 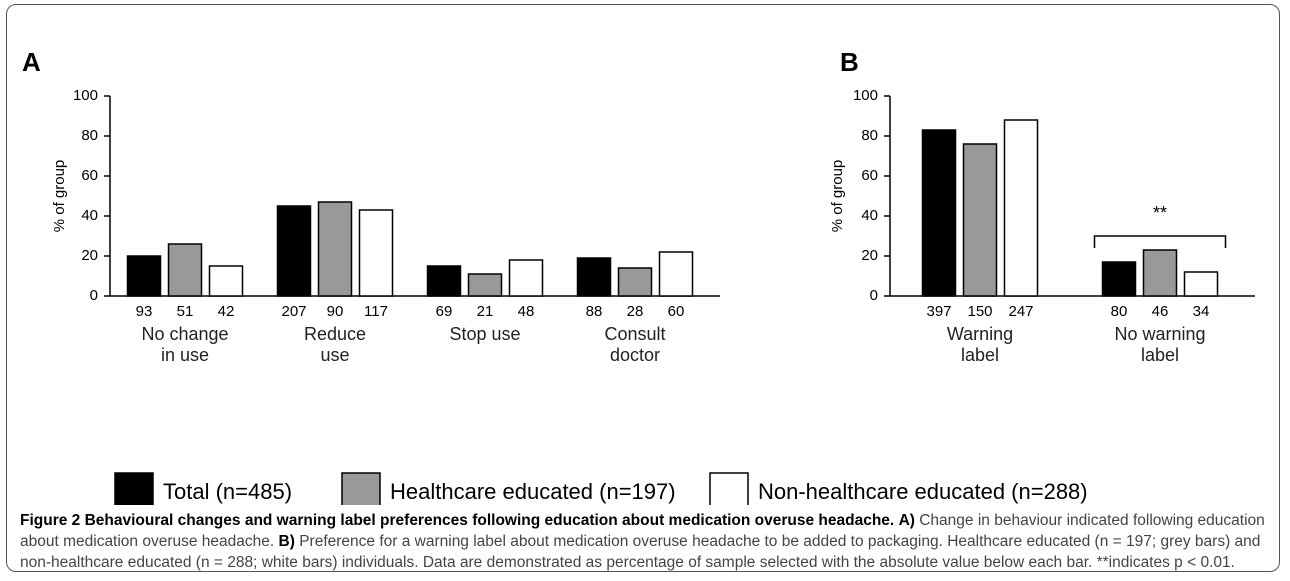 What do you see at coordinates (1160, 241) in the screenshot?
I see `significance-bracket` at bounding box center [1160, 241].